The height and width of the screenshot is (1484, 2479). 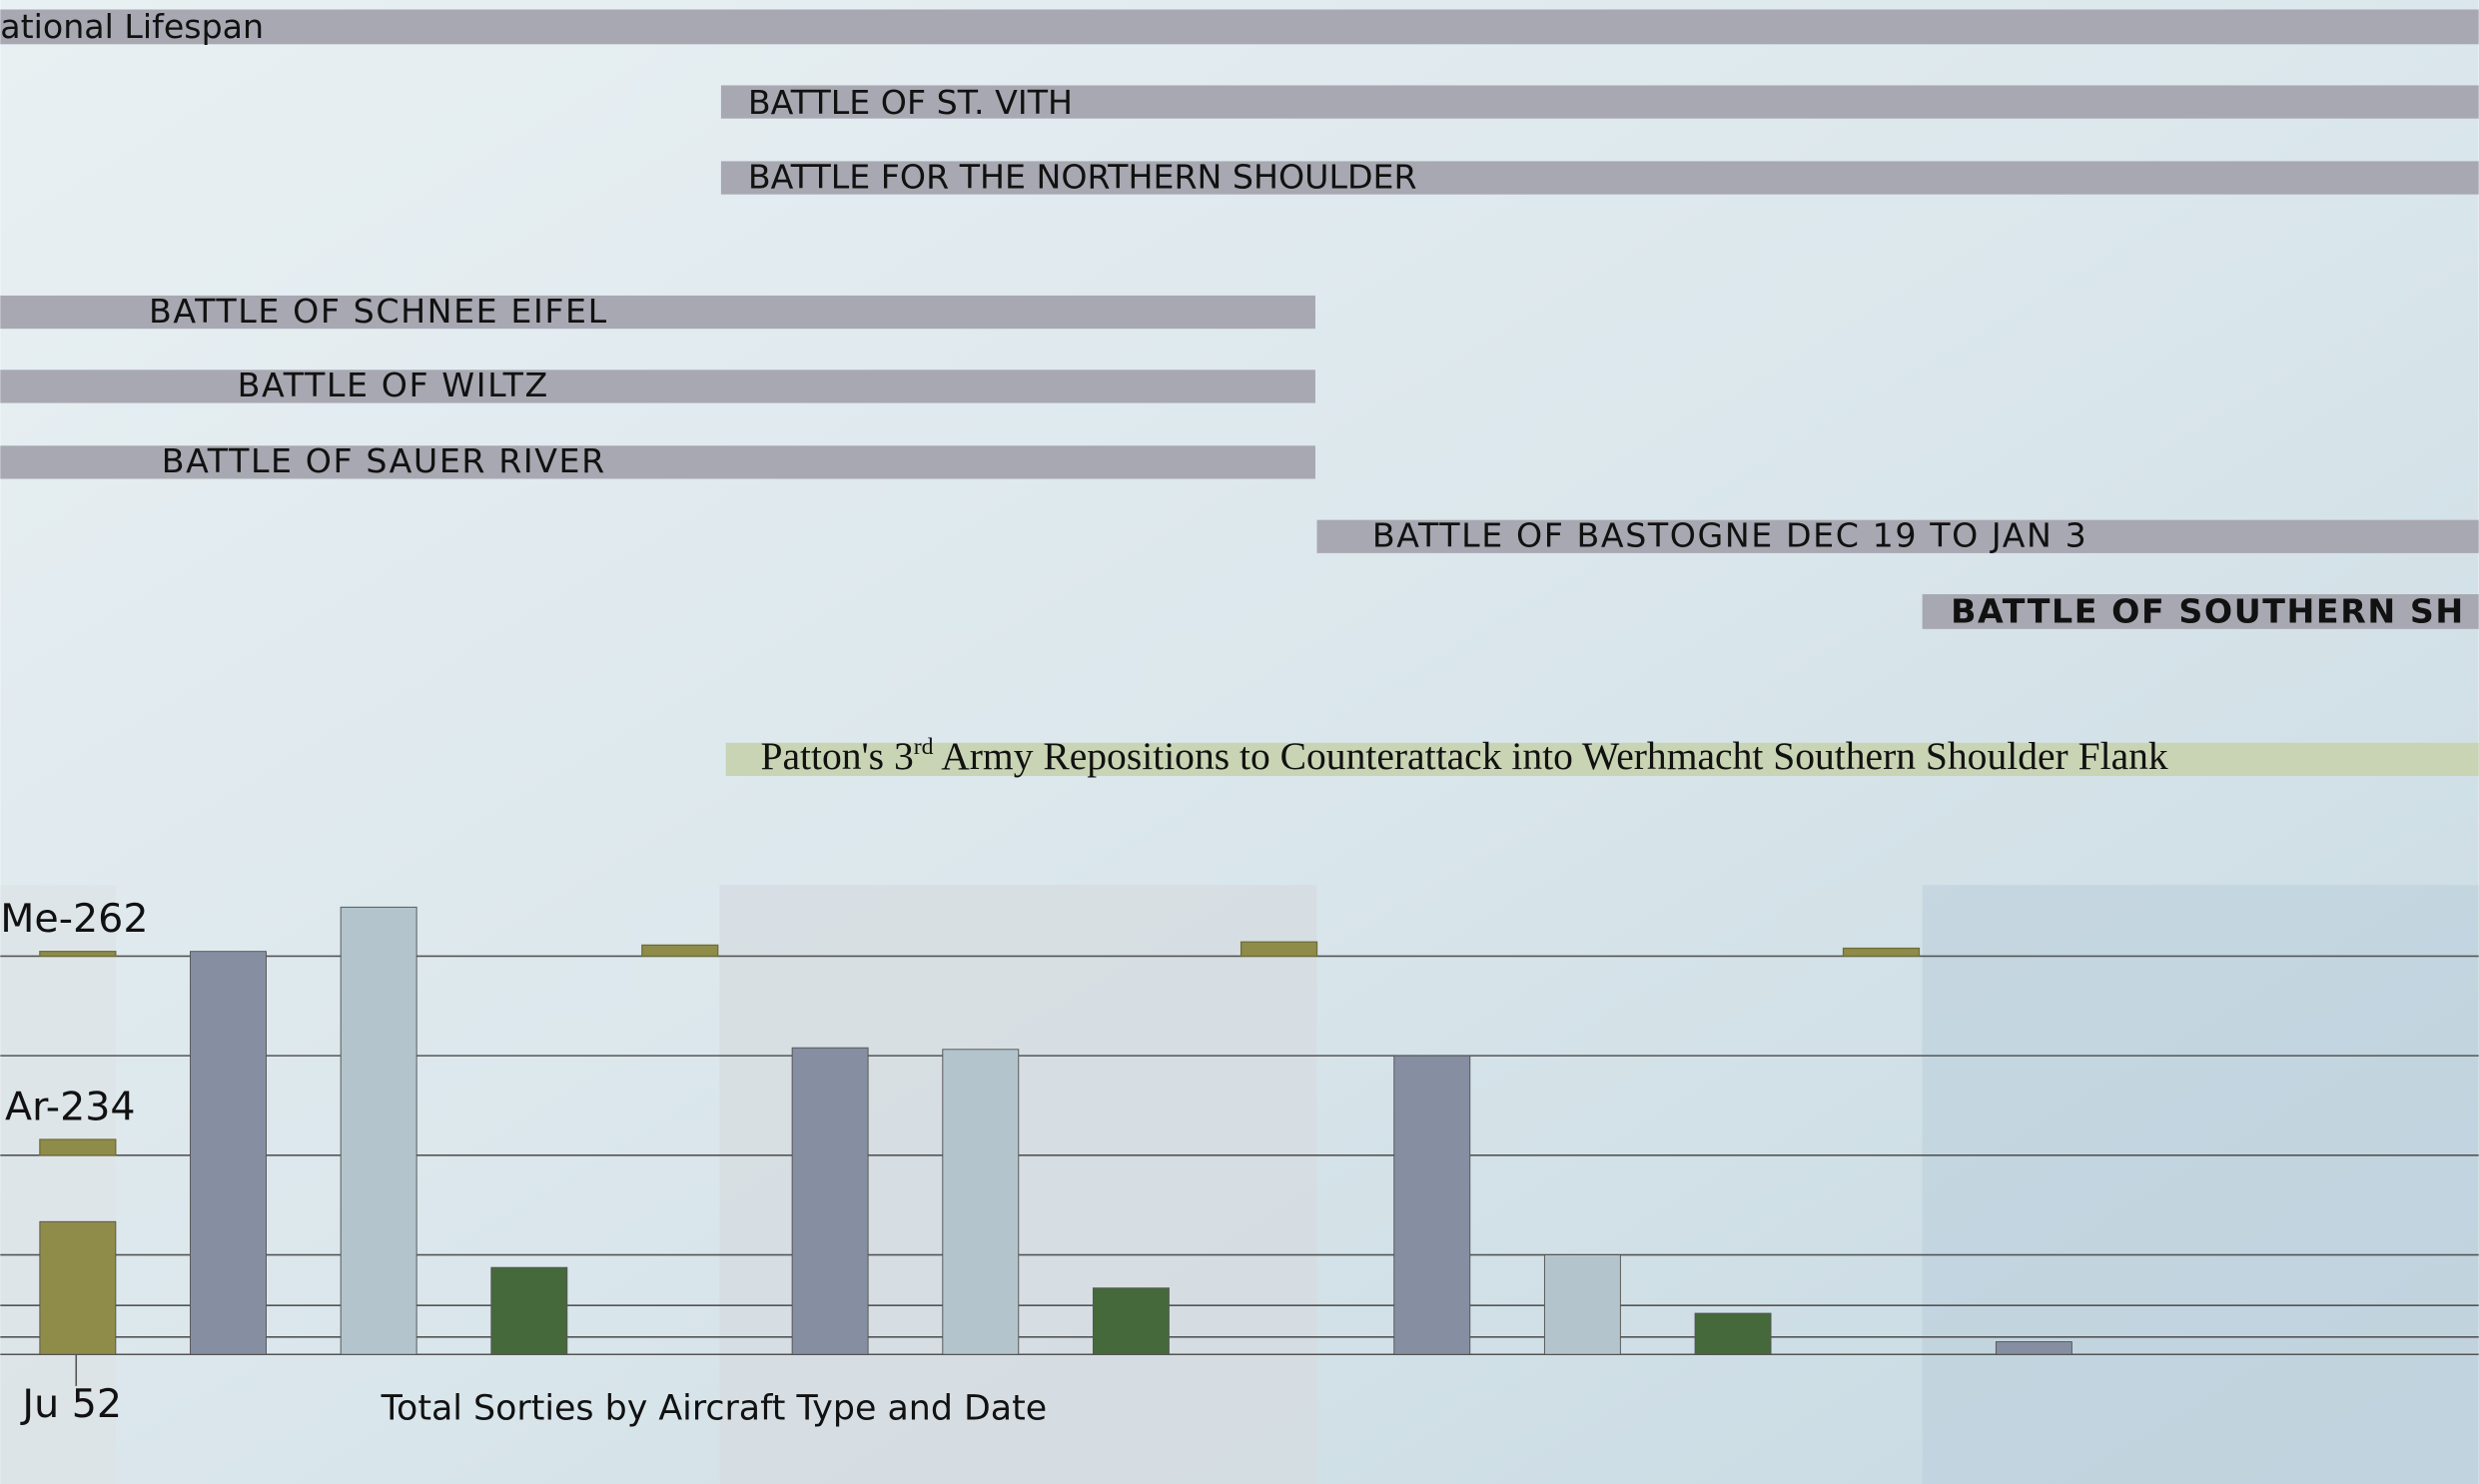 What do you see at coordinates (74, 919) in the screenshot?
I see `line-label: Me-262` at bounding box center [74, 919].